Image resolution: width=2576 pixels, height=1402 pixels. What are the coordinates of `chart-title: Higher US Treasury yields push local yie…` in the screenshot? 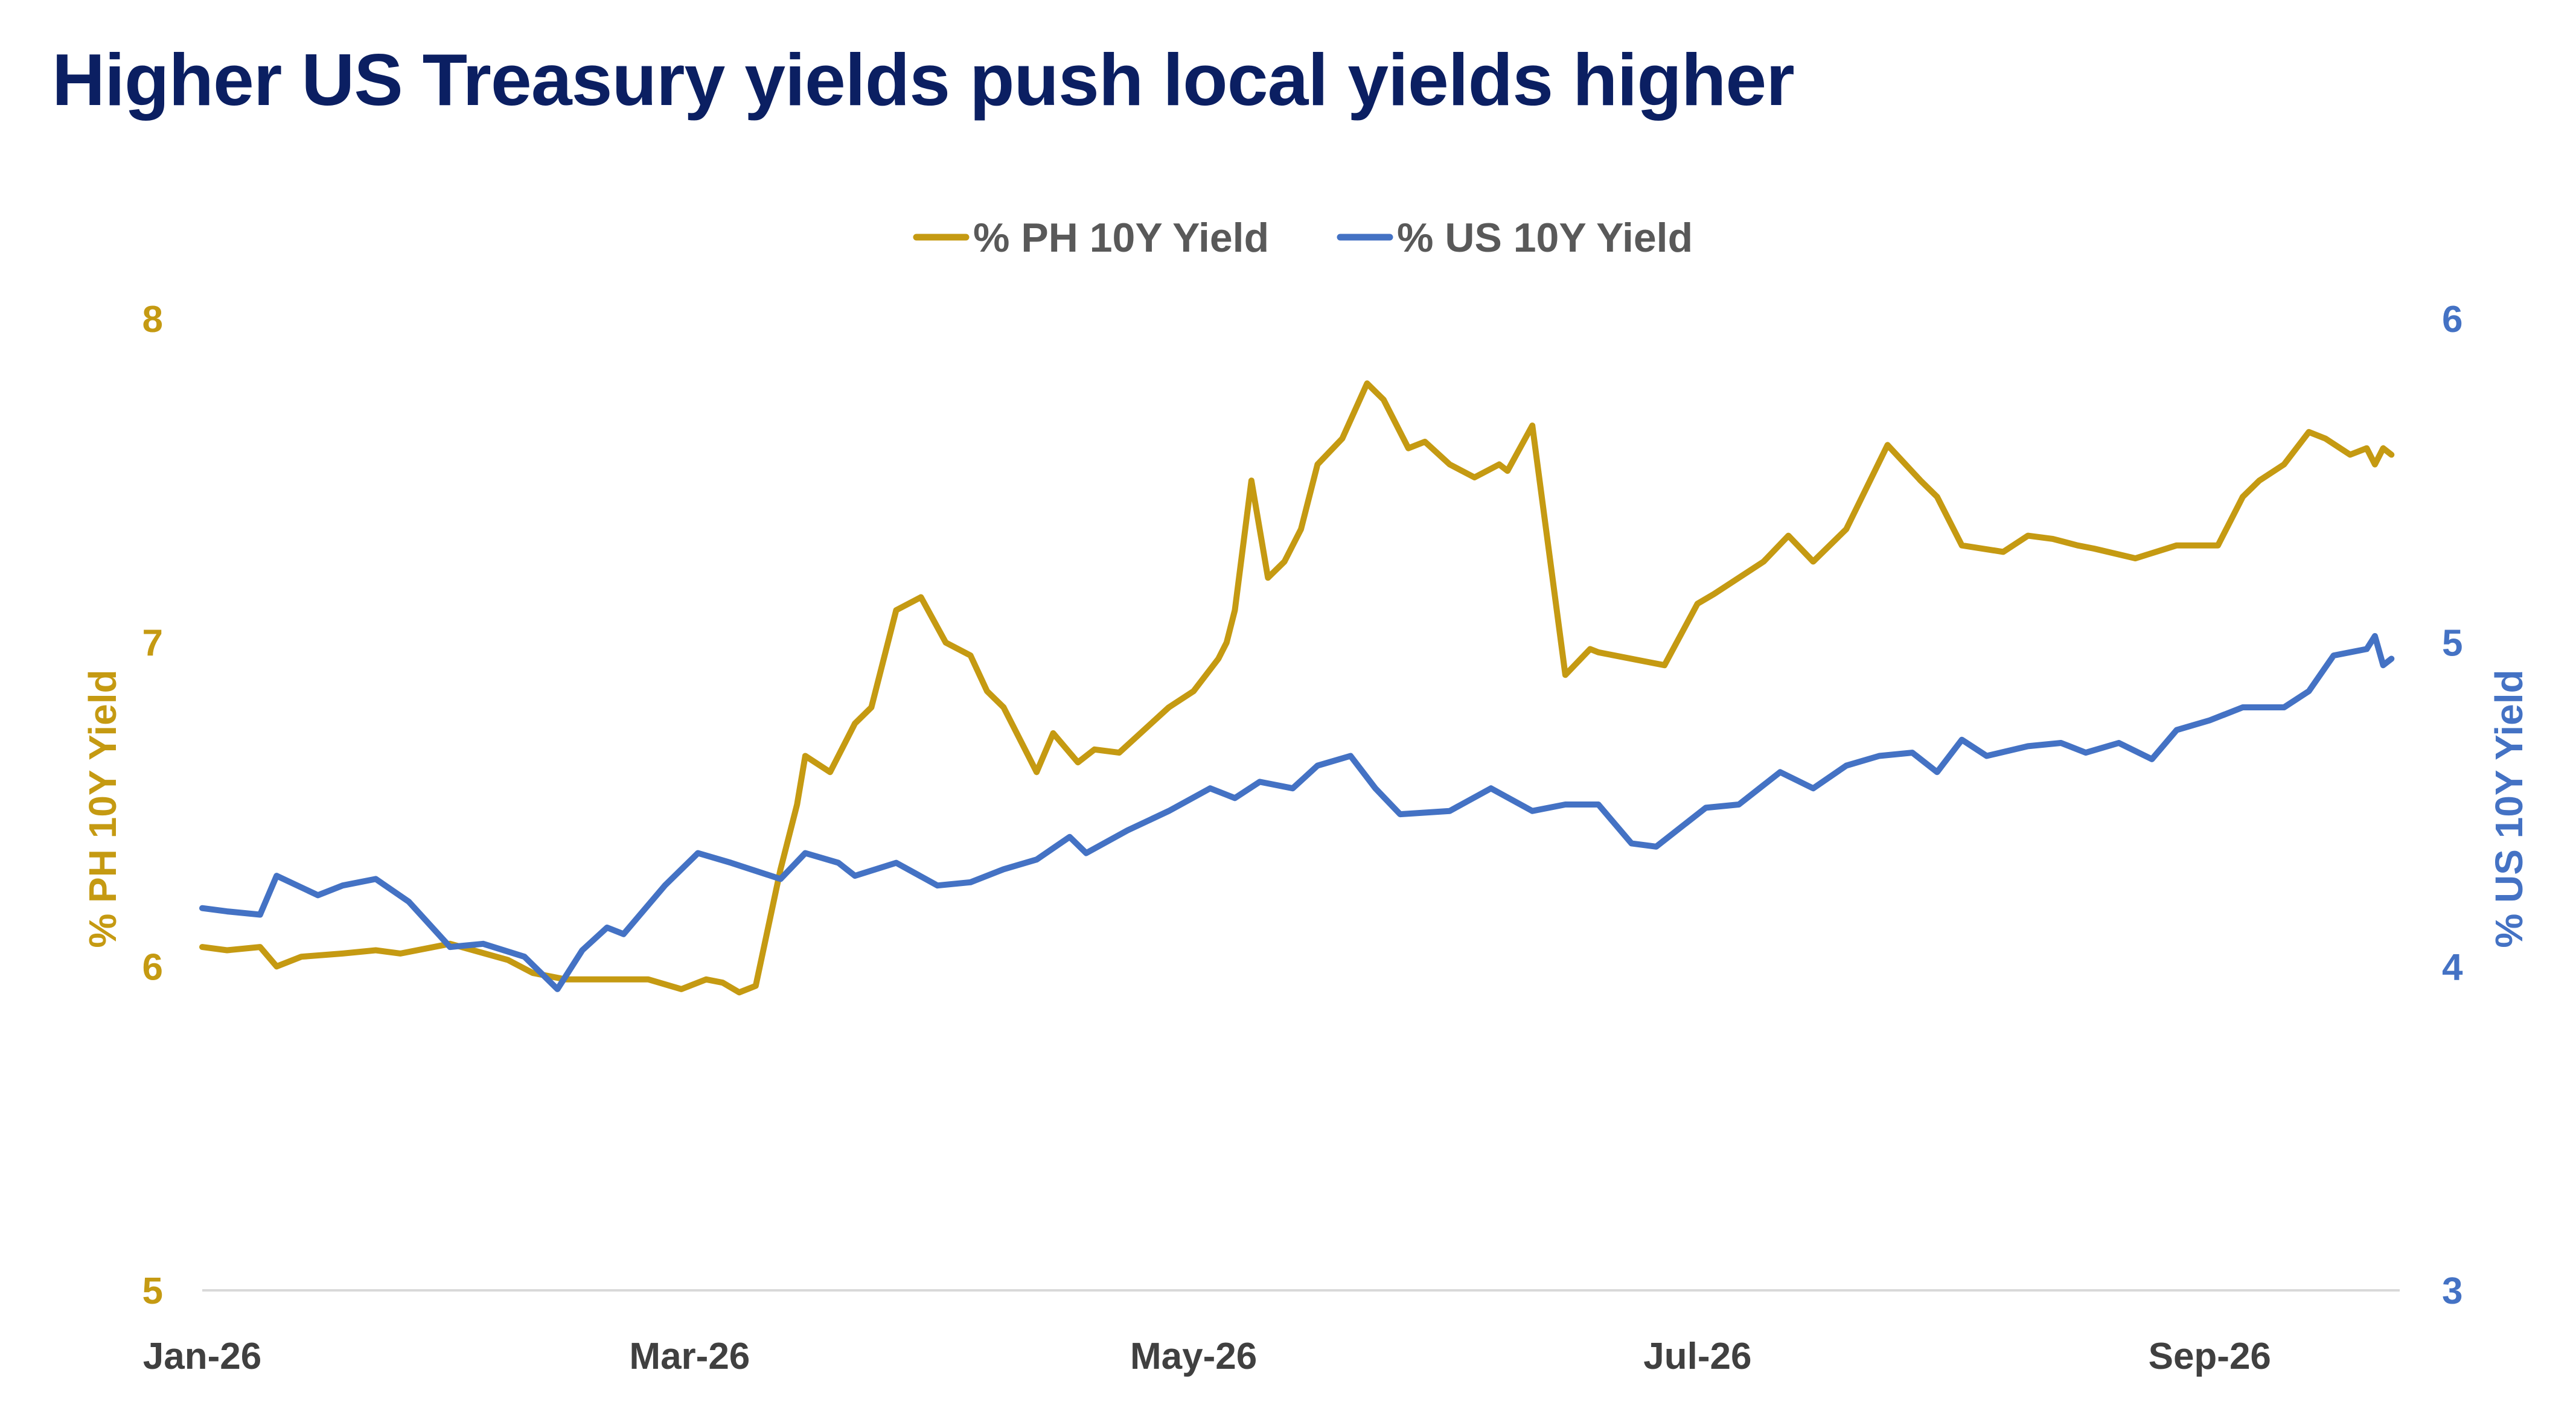 It's located at (924, 80).